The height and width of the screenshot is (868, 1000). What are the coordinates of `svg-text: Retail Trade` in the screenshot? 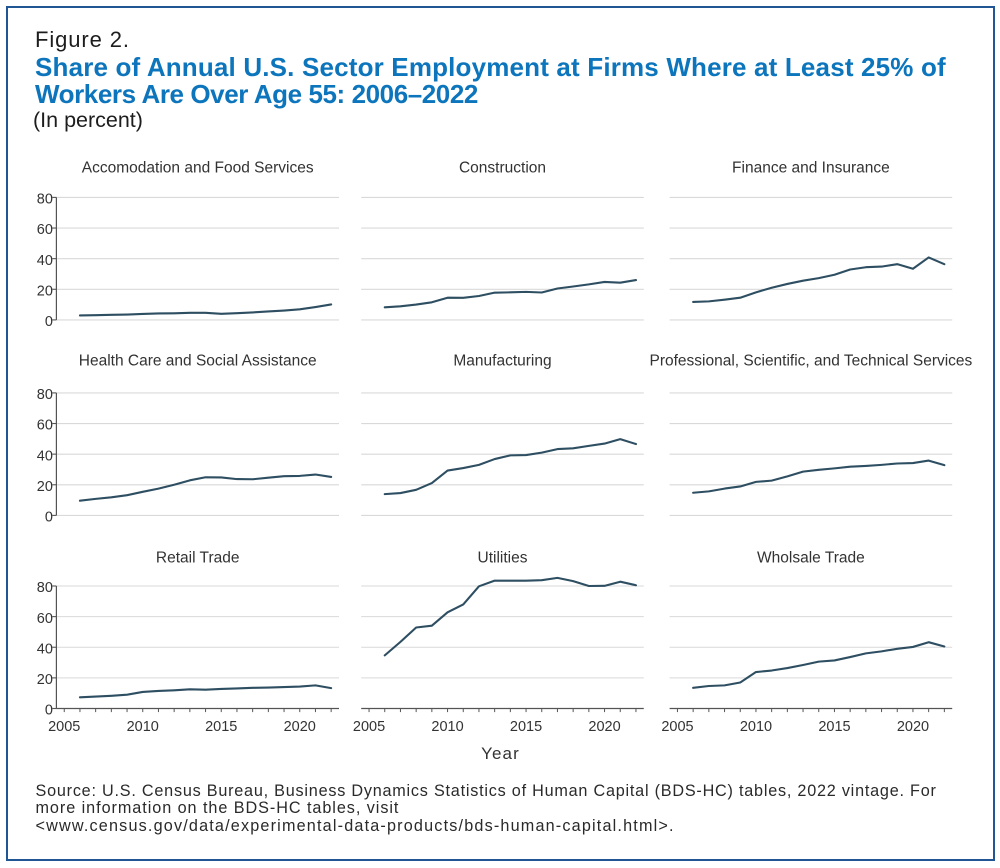 It's located at (198, 558).